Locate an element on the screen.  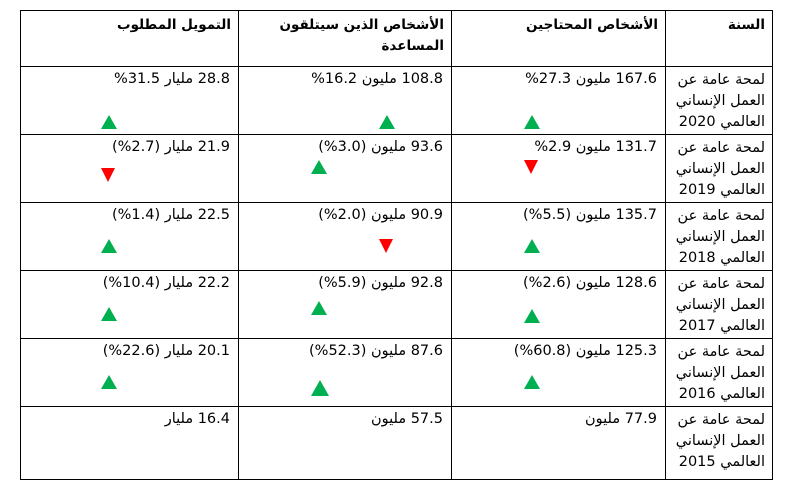
target-cell: 92.8 مليون (5.9%) is located at coordinates (345, 304).